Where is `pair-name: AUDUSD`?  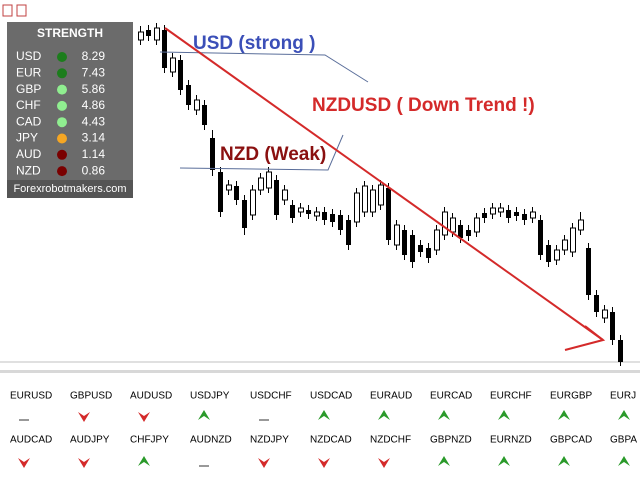 pair-name: AUDUSD is located at coordinates (151, 396).